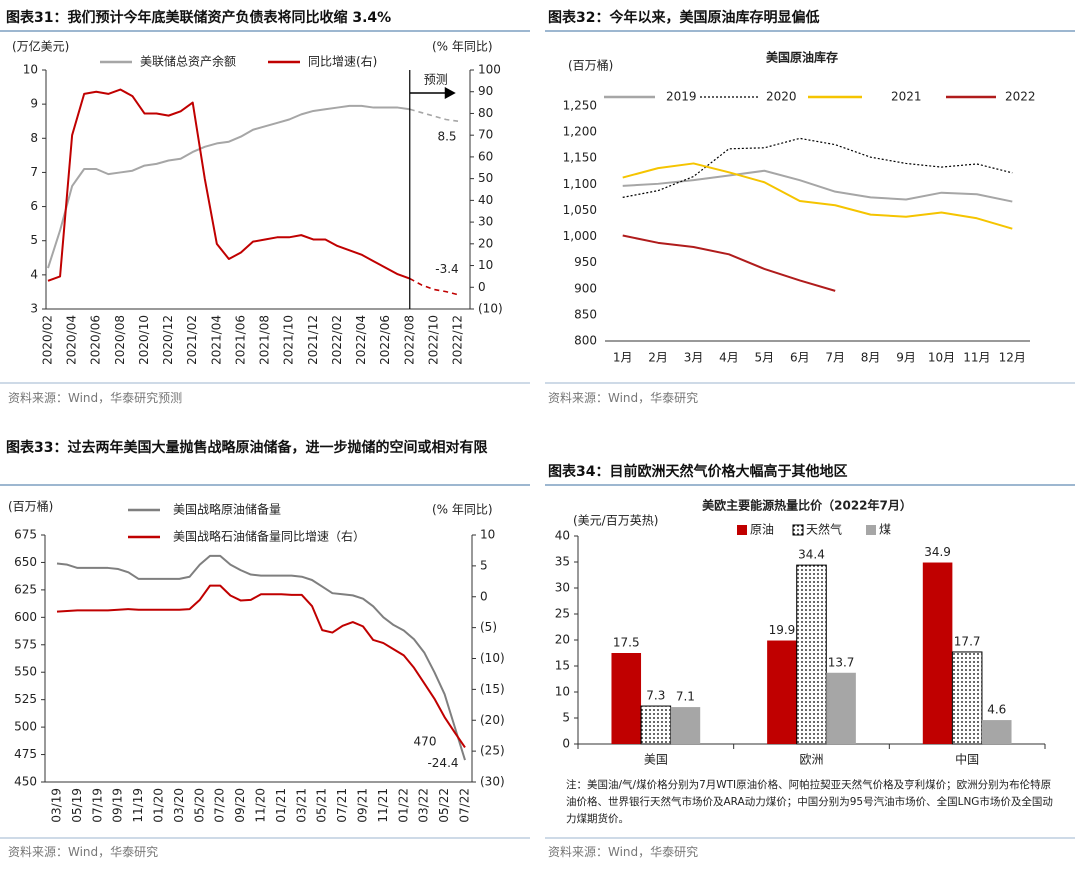 The width and height of the screenshot is (1080, 880). What do you see at coordinates (281, 805) in the screenshot?
I see `x-tick-label: 01/21` at bounding box center [281, 805].